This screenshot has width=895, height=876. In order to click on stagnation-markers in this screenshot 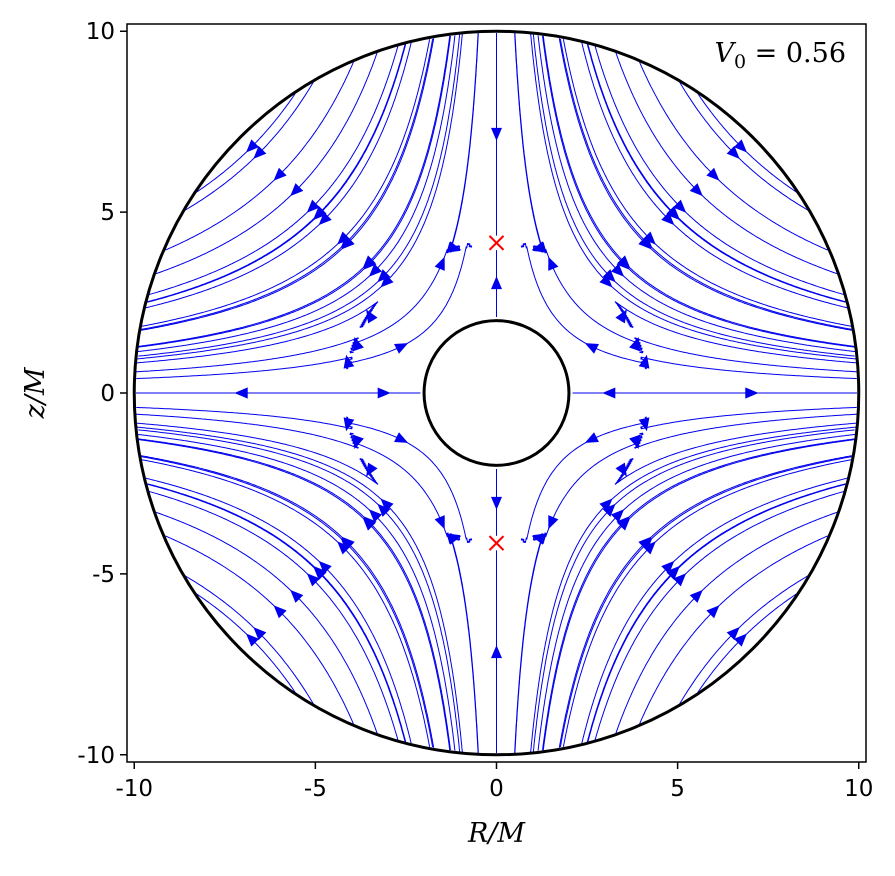, I will do `click(496, 393)`.